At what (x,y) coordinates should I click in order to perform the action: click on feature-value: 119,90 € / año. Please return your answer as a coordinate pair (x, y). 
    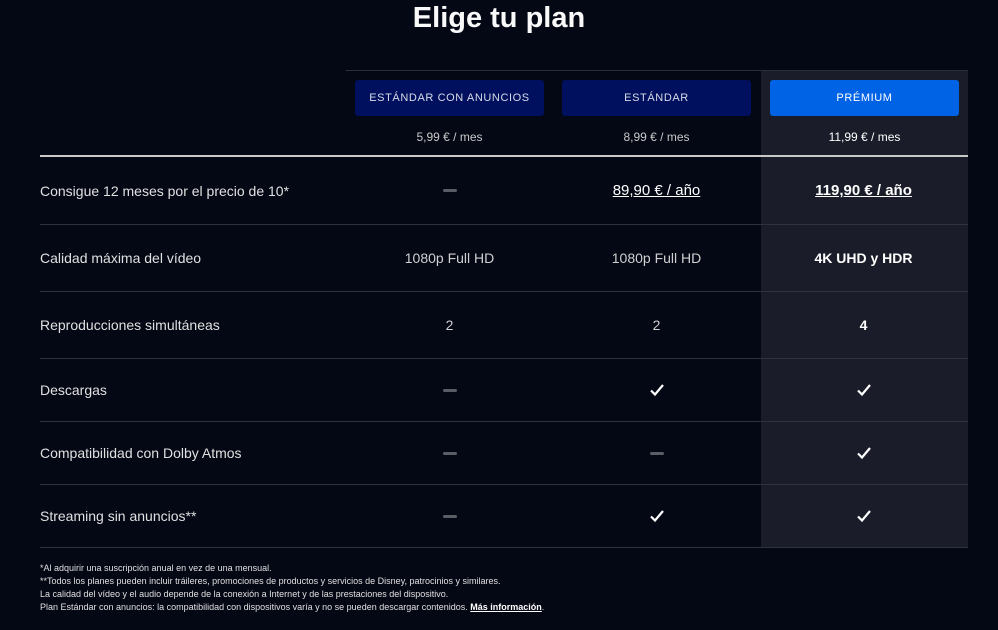
    Looking at the image, I should click on (863, 190).